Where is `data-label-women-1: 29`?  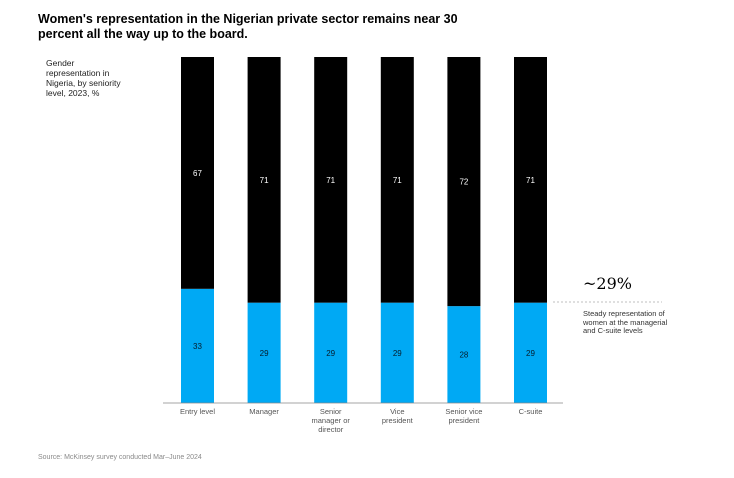 data-label-women-1: 29 is located at coordinates (264, 353).